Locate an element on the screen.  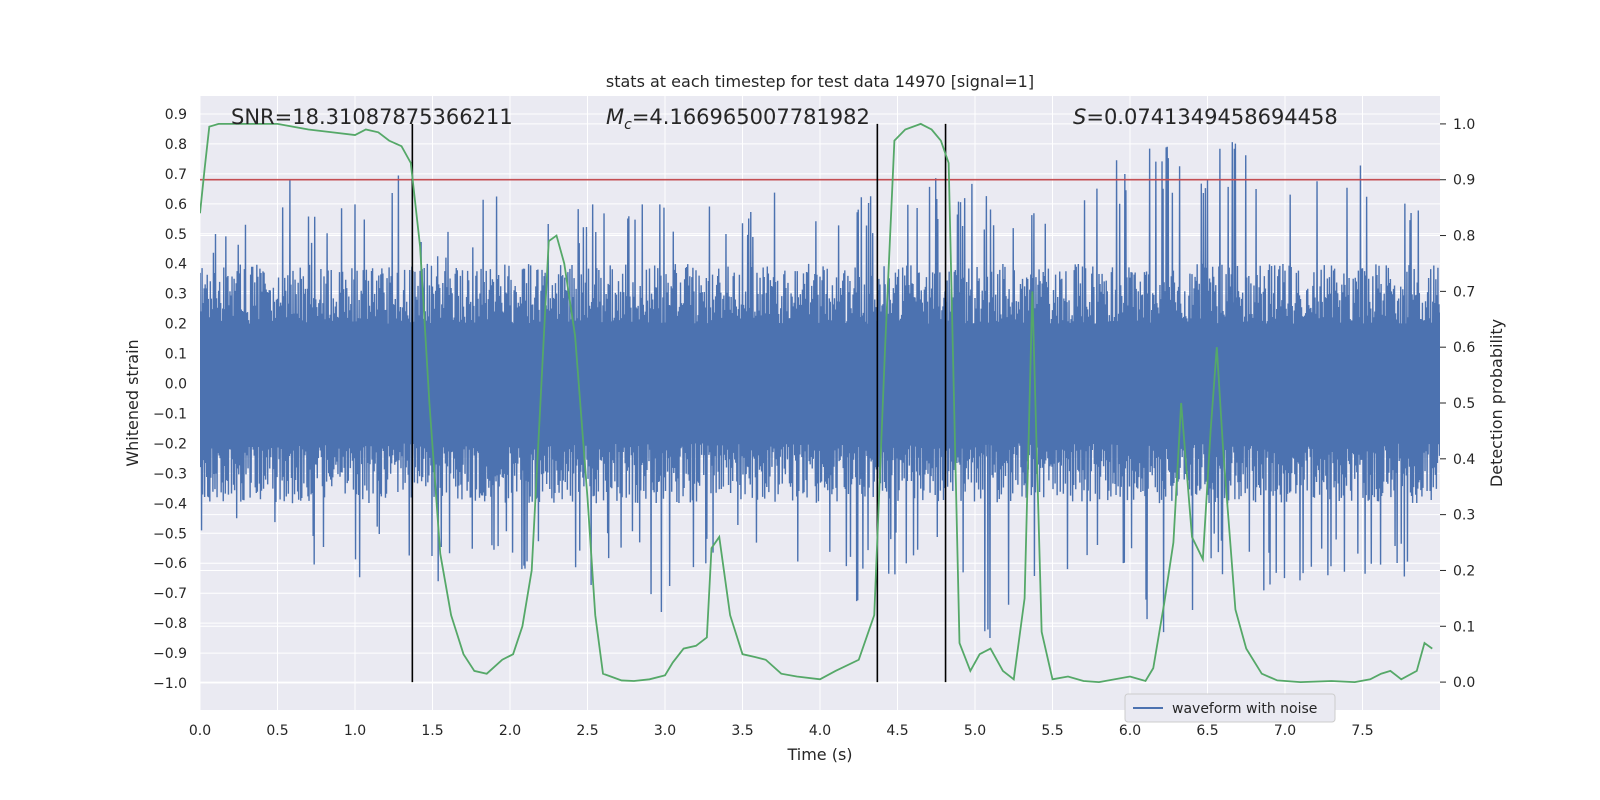
right-y-tick-label: 0.0 is located at coordinates (1464, 683).